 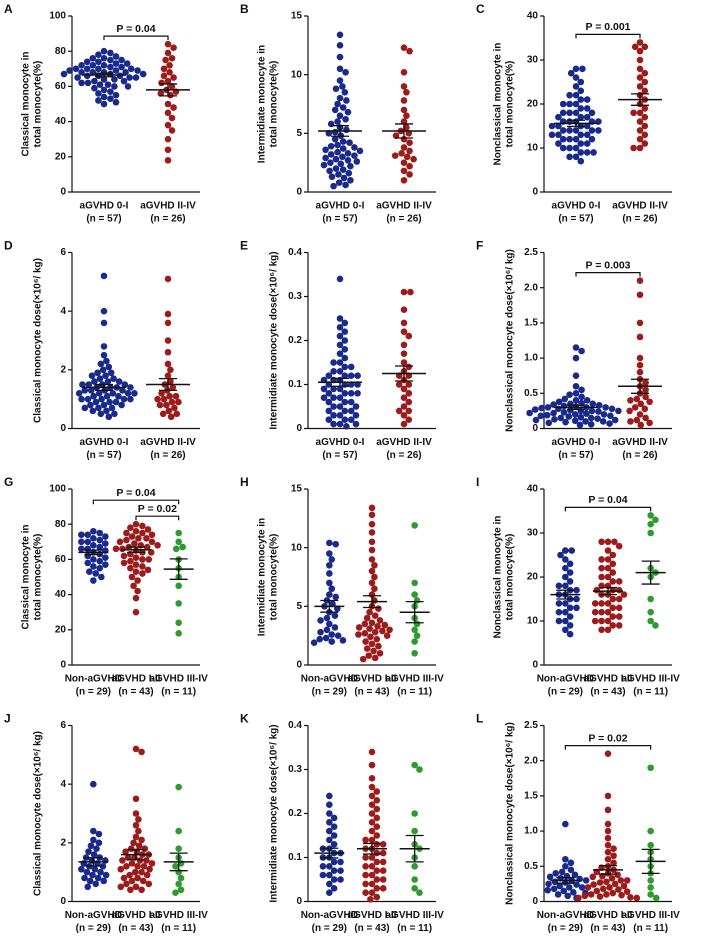 What do you see at coordinates (135, 928) in the screenshot?
I see `n-label: (n = 43)` at bounding box center [135, 928].